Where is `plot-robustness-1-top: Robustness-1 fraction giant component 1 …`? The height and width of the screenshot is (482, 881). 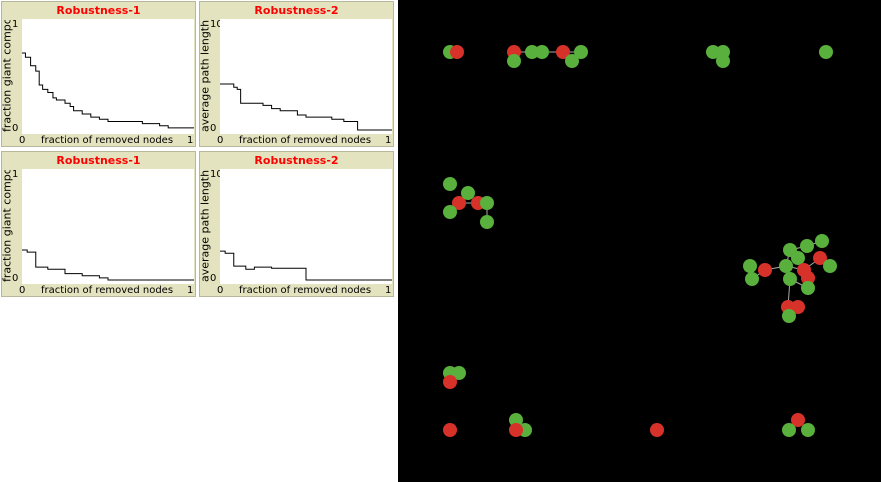 plot-robustness-1-top: Robustness-1 fraction giant component 1 … is located at coordinates (98, 74).